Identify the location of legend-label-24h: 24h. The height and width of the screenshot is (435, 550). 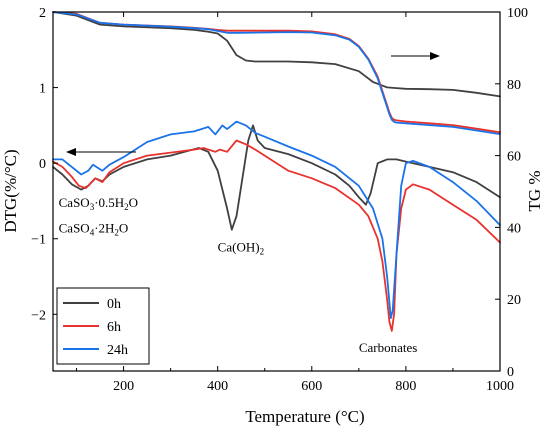
(117, 350).